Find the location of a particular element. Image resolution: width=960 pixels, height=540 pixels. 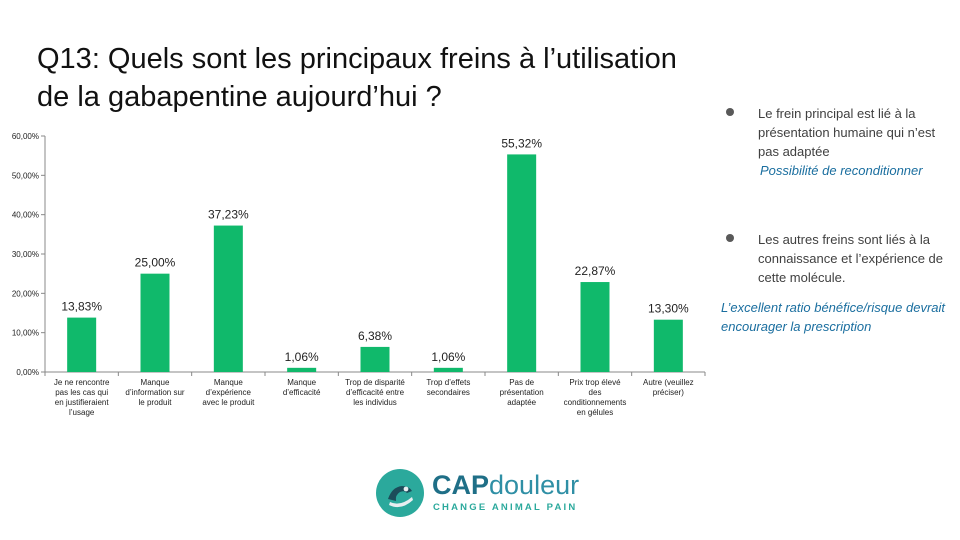

category-label-line: Autre (veuillez is located at coordinates (668, 382).